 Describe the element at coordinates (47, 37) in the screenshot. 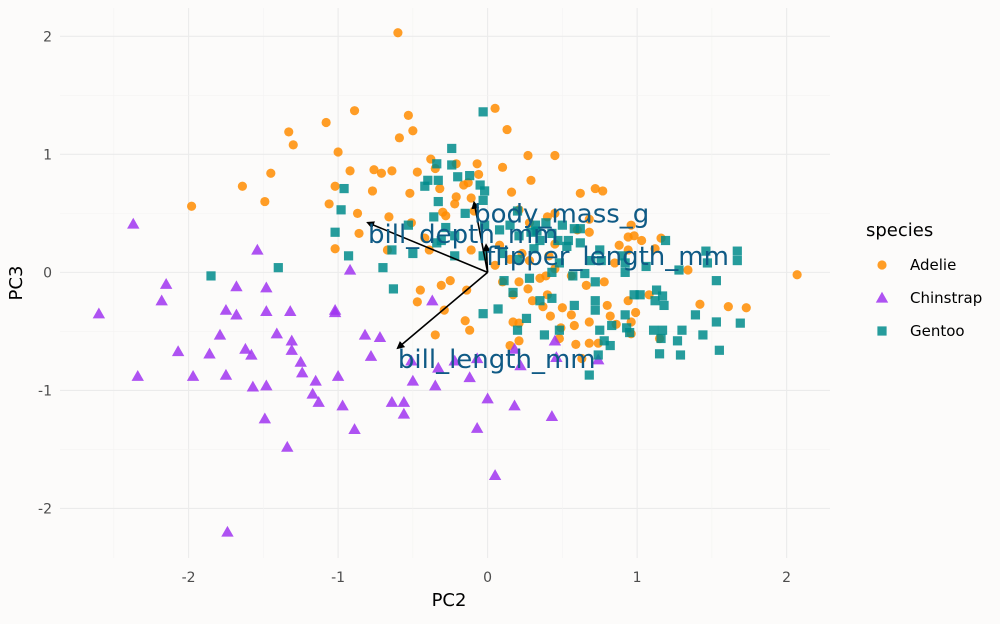

I see `y-tick-label: 2` at that location.